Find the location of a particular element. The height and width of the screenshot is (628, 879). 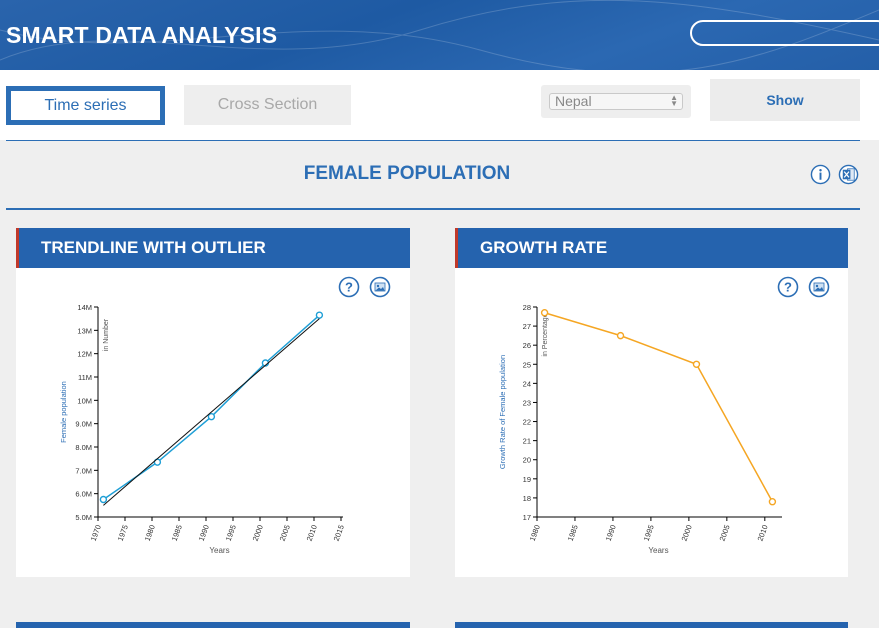

panel-title: GROWTH RATE is located at coordinates (651, 248).